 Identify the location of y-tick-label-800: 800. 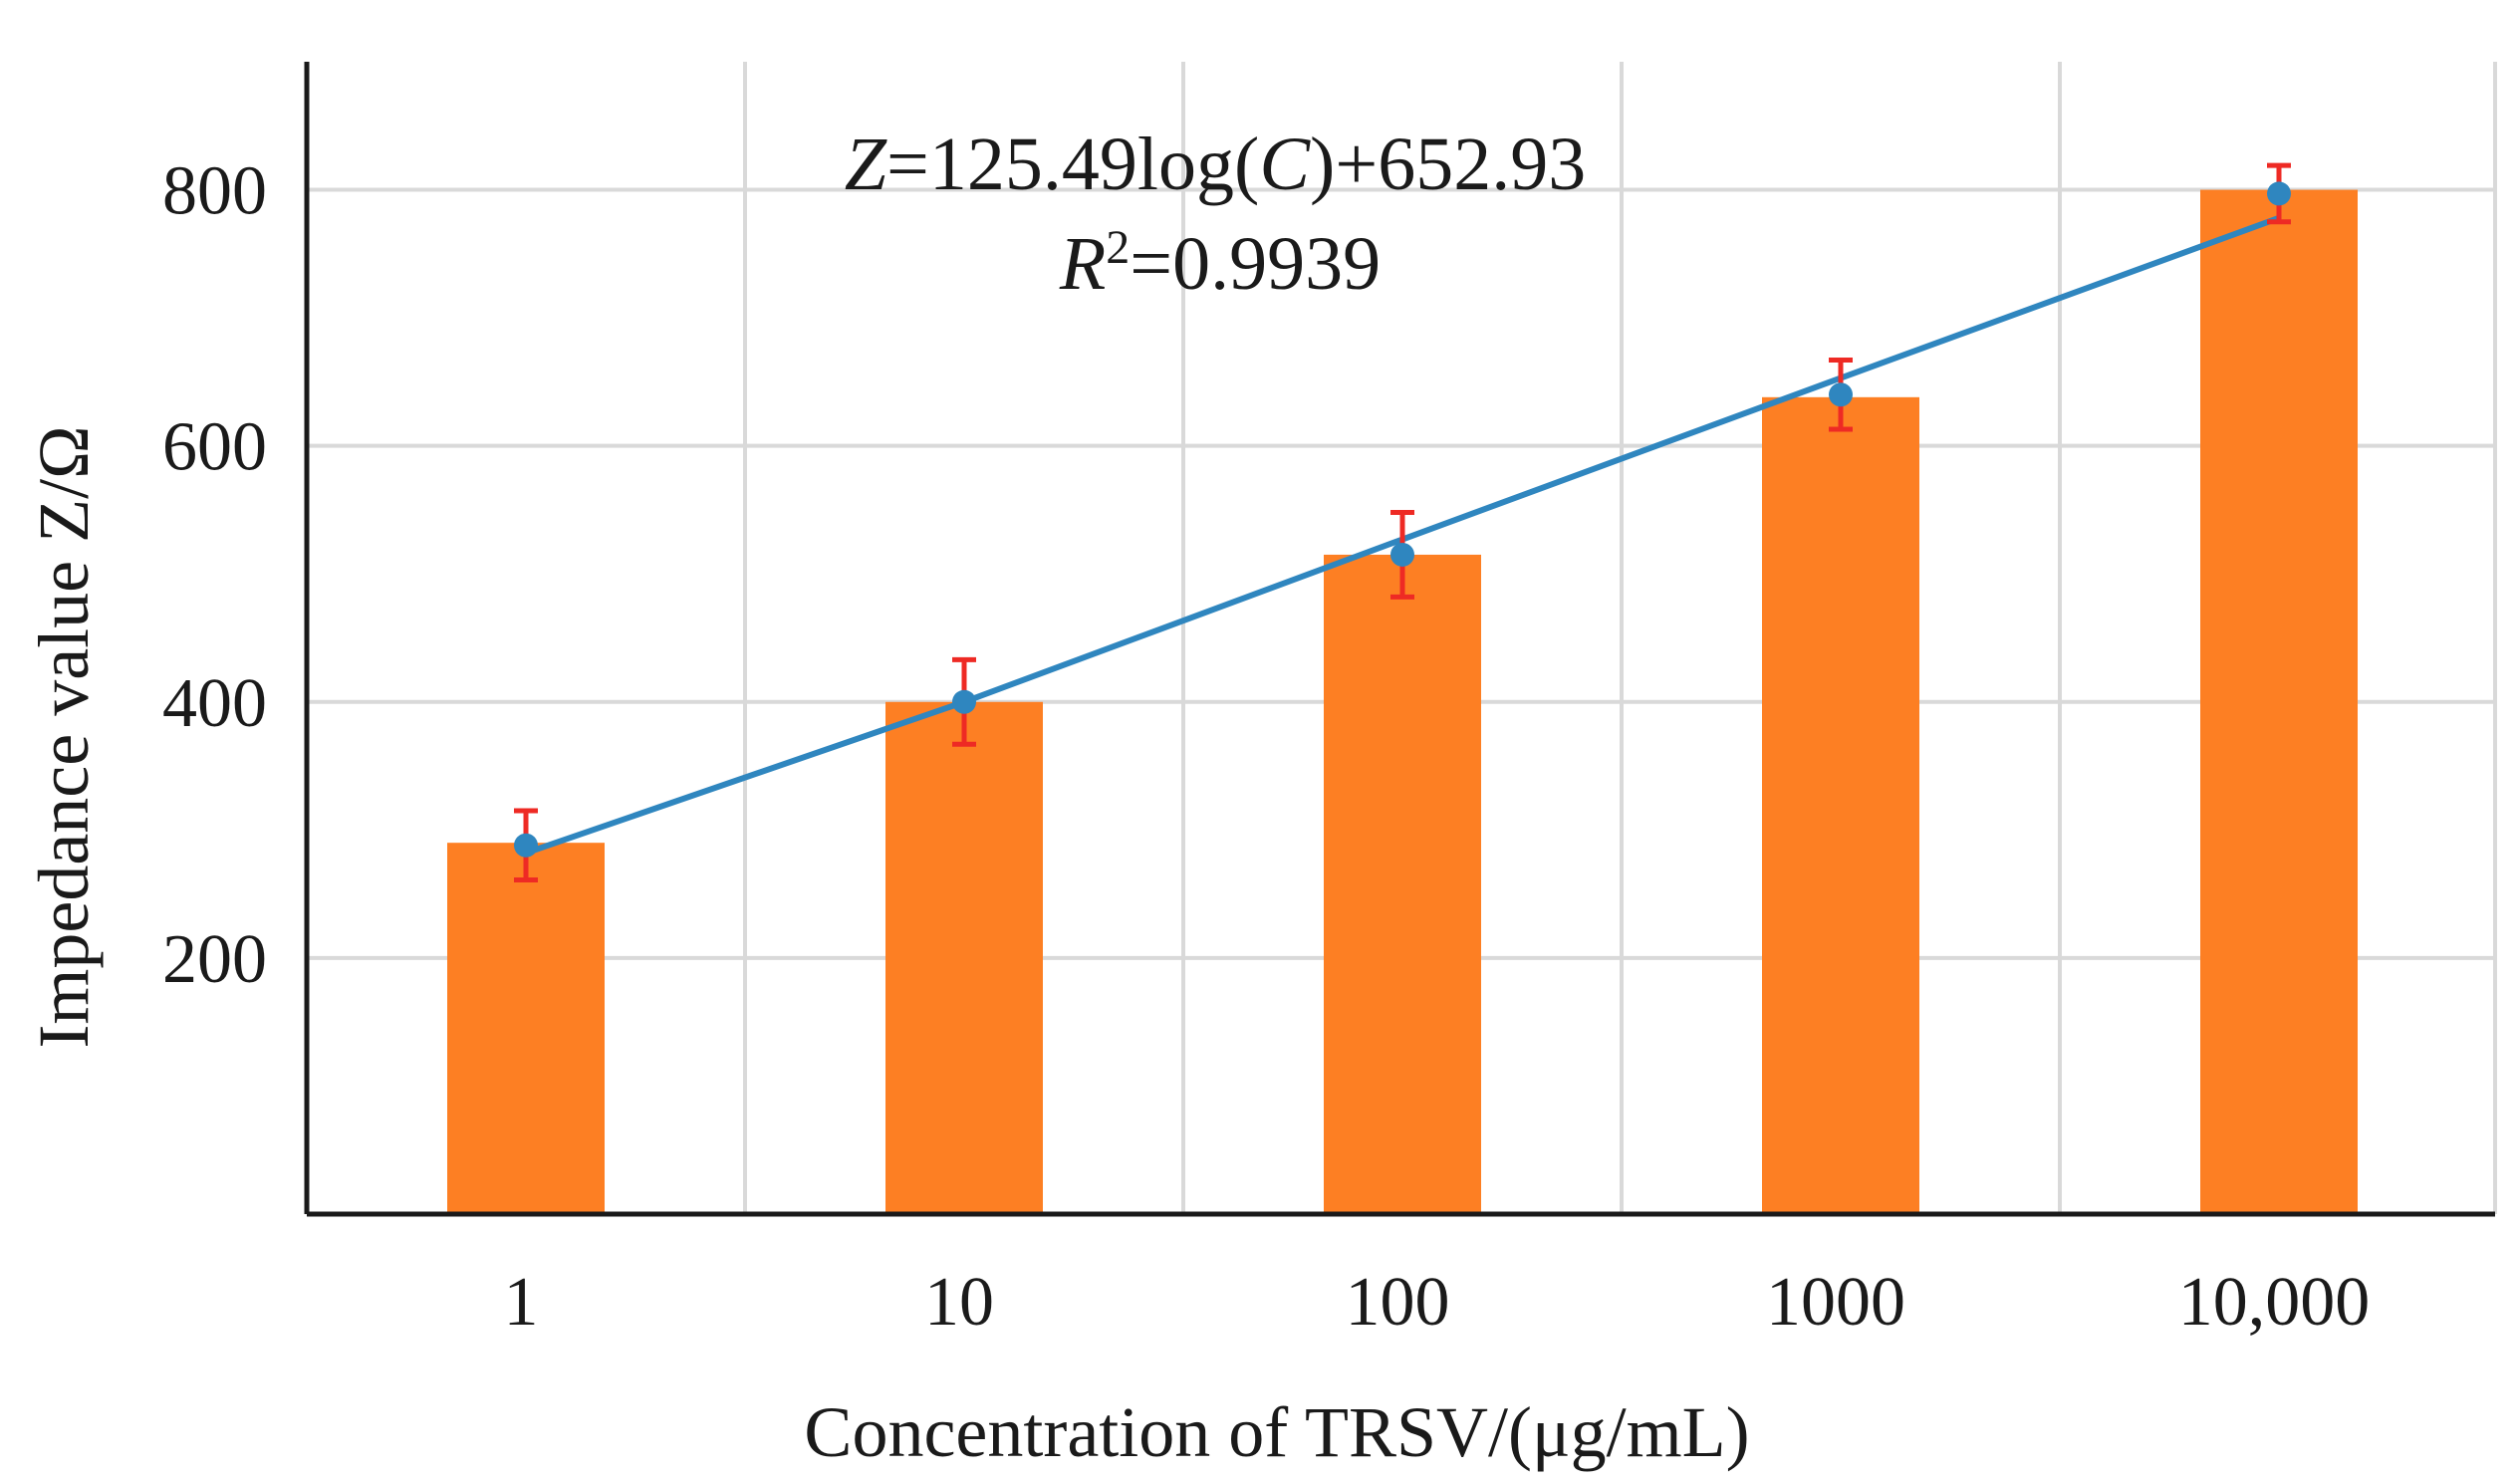
(214, 191).